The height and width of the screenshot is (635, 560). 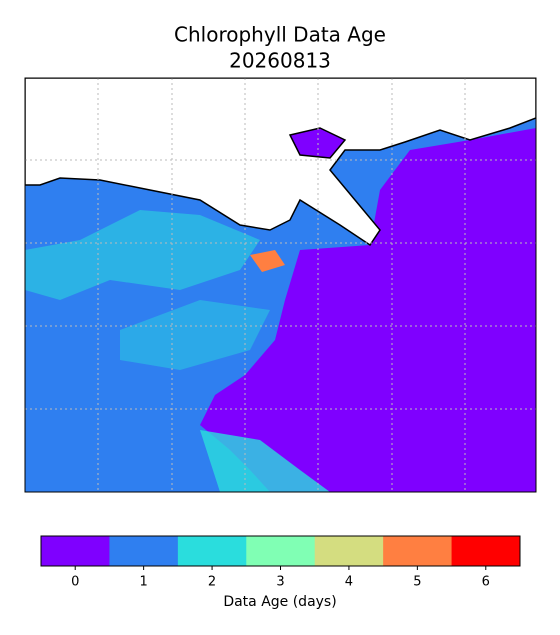 I want to click on colorbar-tick-label: 2, so click(x=212, y=582).